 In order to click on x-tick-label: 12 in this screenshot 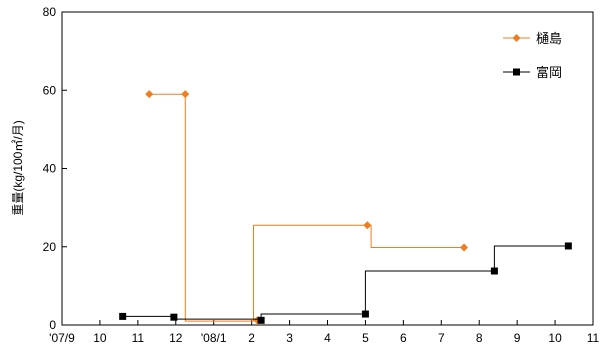, I will do `click(176, 338)`.